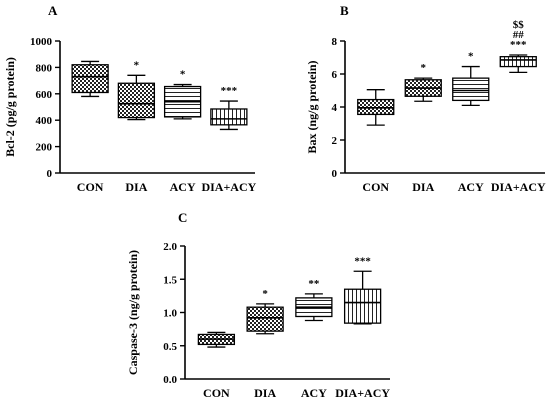  Describe the element at coordinates (170, 280) in the screenshot. I see `y-tick-label: 1.5` at that location.